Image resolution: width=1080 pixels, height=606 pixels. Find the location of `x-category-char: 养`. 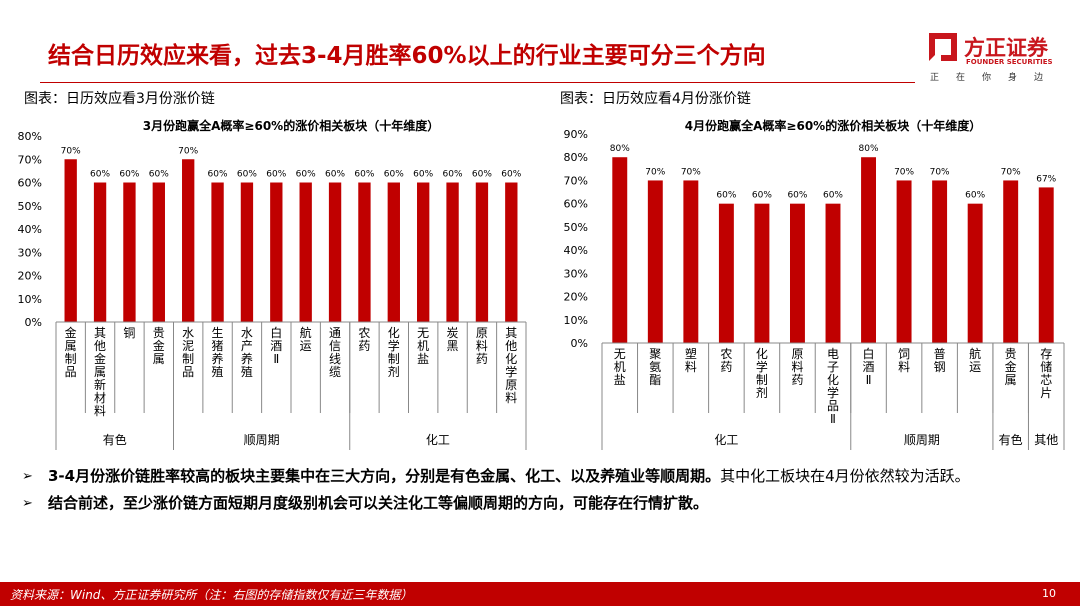

x-category-char: 养 is located at coordinates (247, 358).